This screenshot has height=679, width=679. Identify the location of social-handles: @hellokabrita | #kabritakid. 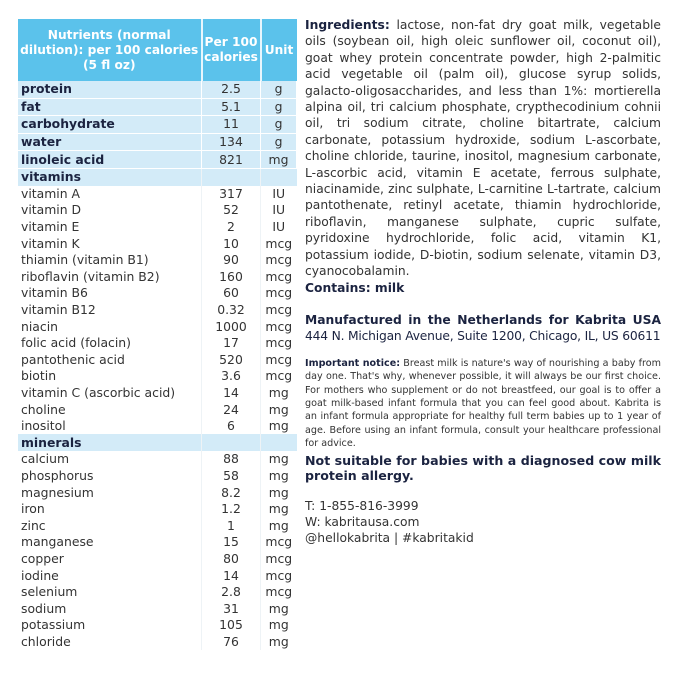
(389, 538).